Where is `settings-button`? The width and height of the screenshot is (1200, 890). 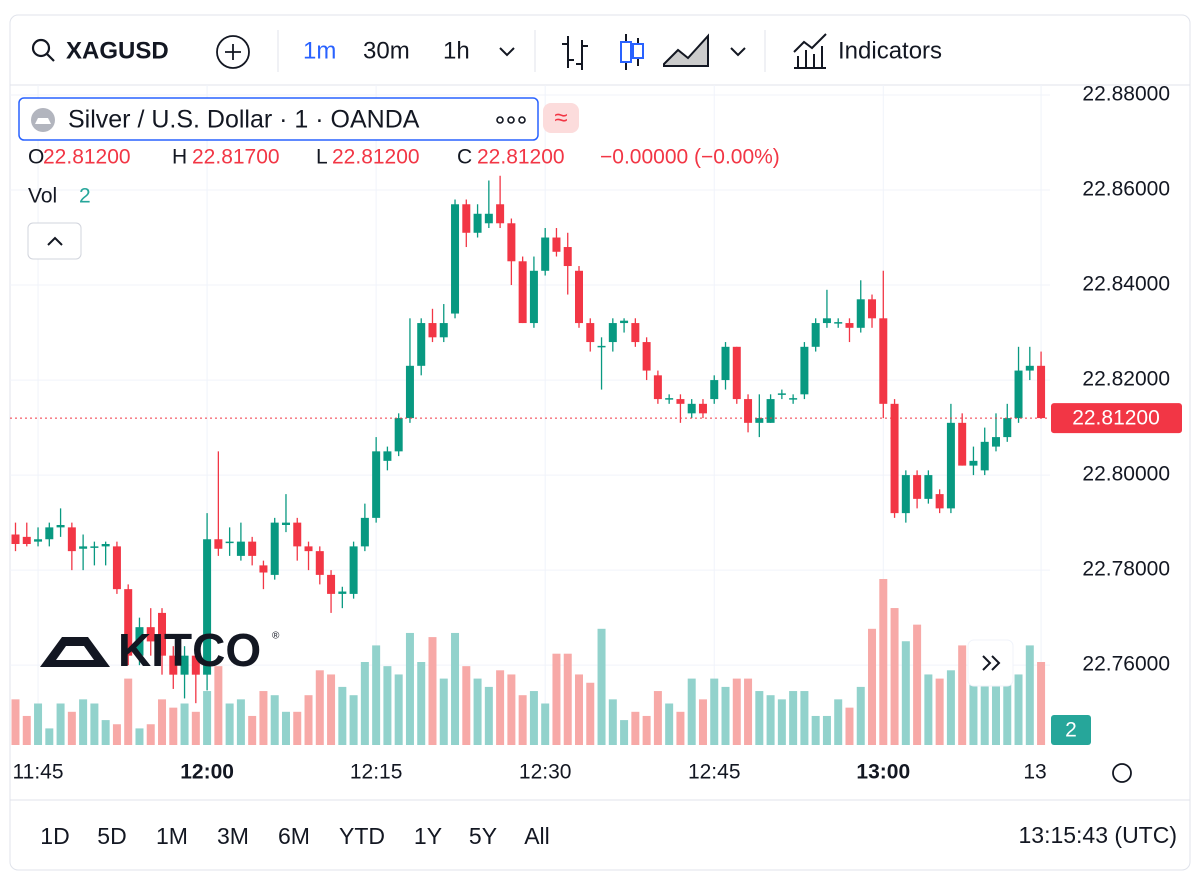
settings-button is located at coordinates (1122, 773).